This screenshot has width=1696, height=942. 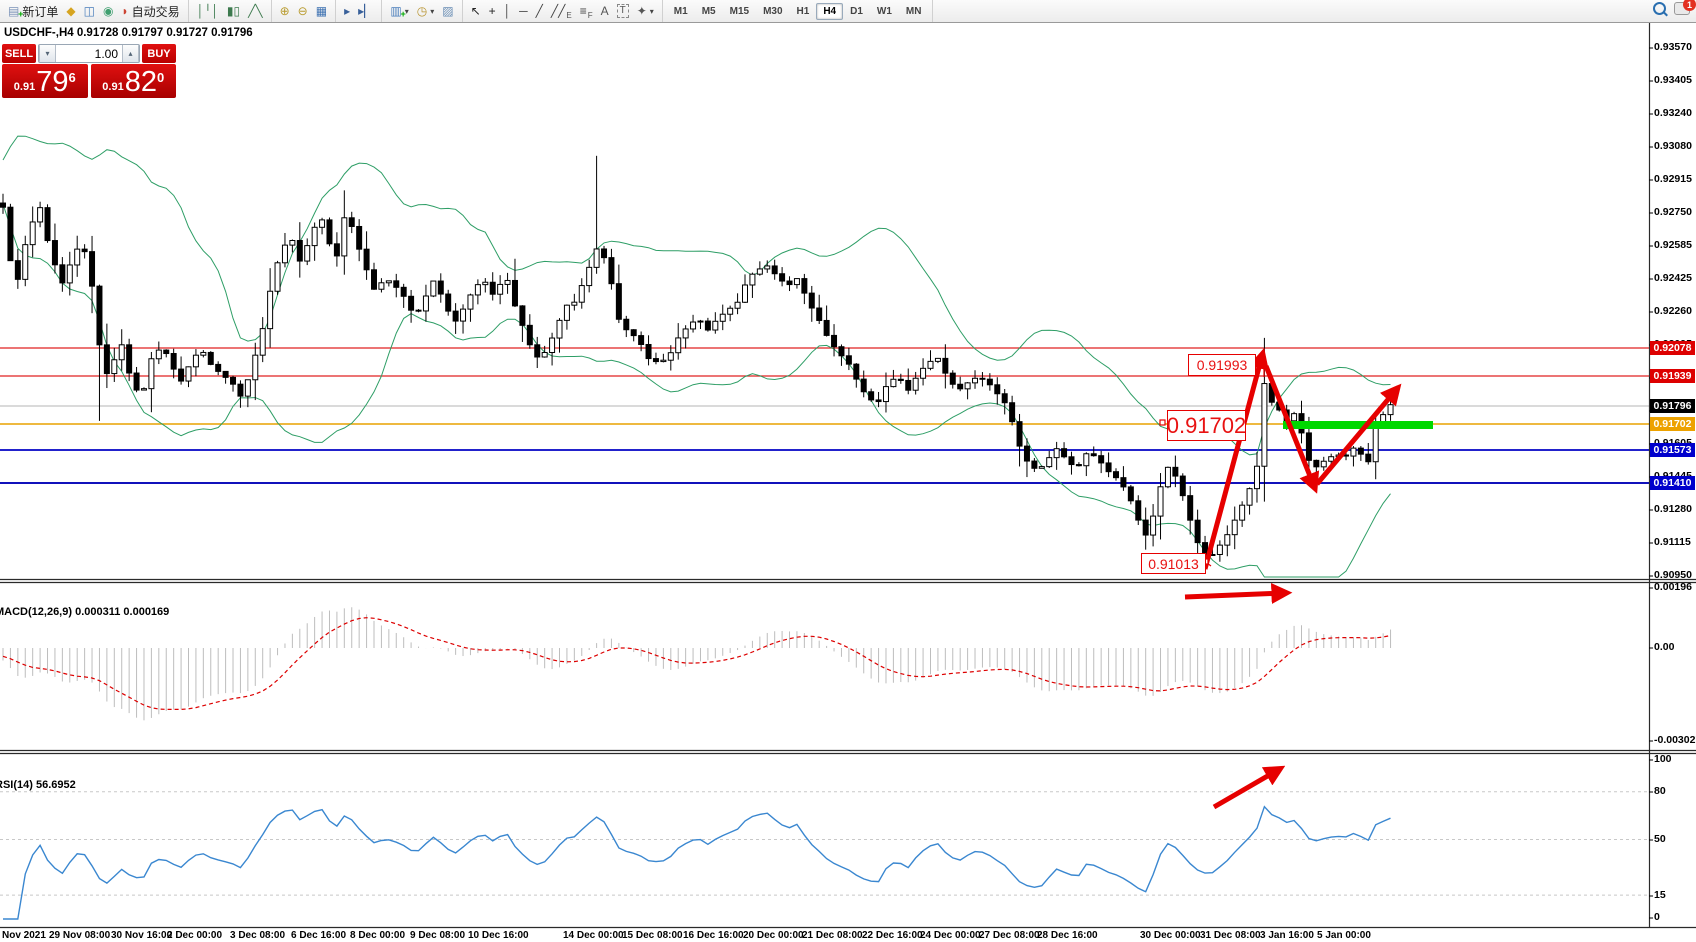 I want to click on trendline-icon: ╱, so click(x=539, y=11).